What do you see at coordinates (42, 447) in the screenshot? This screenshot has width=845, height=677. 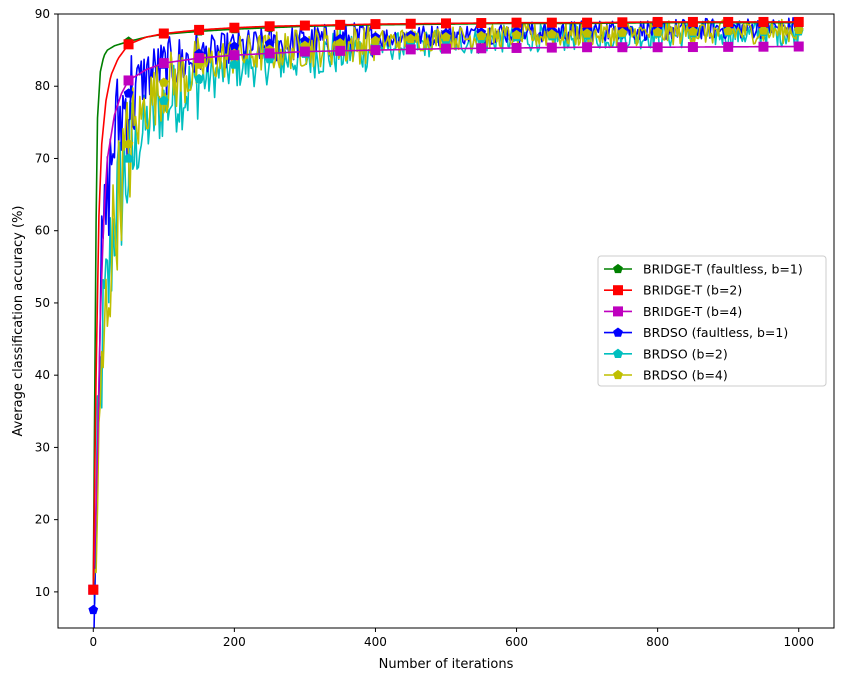 I see `y-tick-label: 30` at bounding box center [42, 447].